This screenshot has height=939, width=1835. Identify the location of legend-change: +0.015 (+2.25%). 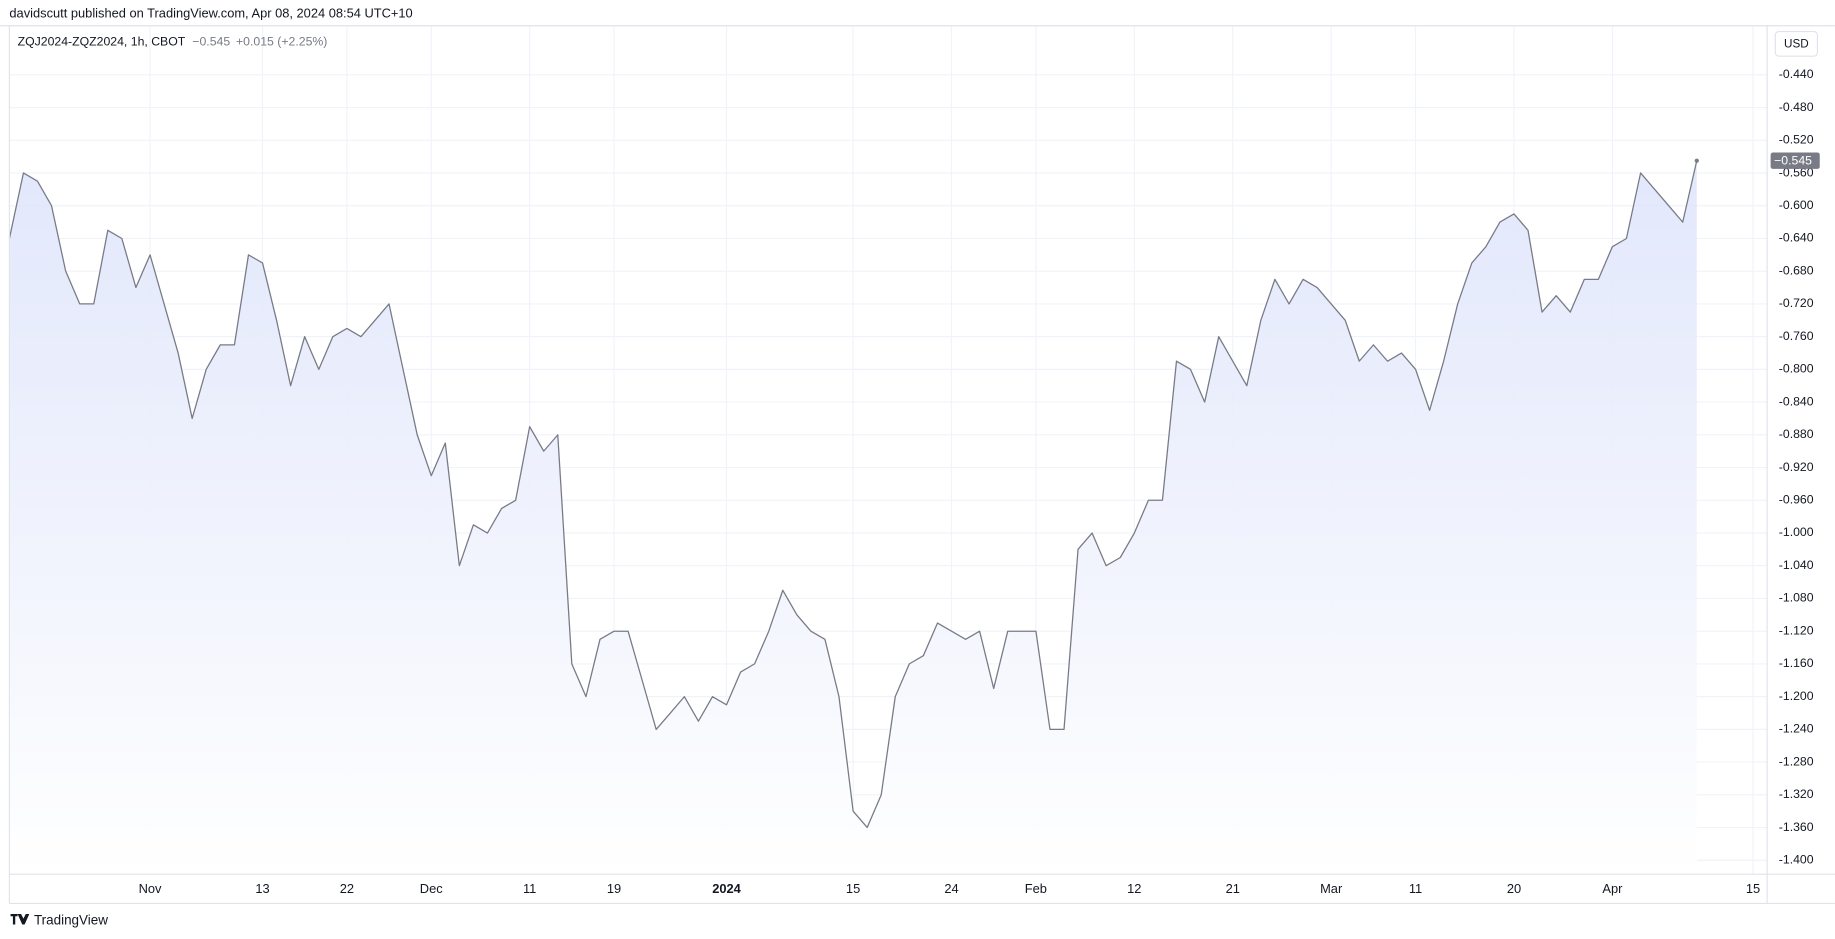
(281, 41).